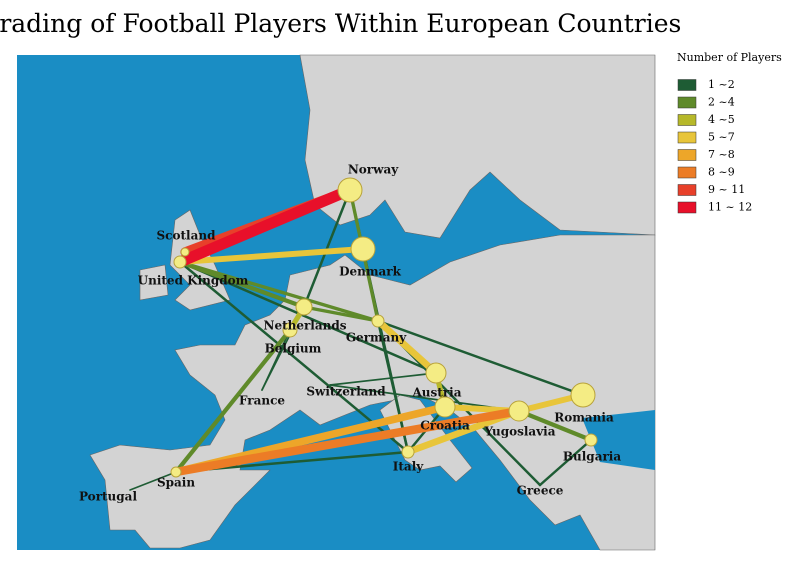 The height and width of the screenshot is (562, 800). Describe the element at coordinates (376, 338) in the screenshot. I see `node-label: Germany` at that location.